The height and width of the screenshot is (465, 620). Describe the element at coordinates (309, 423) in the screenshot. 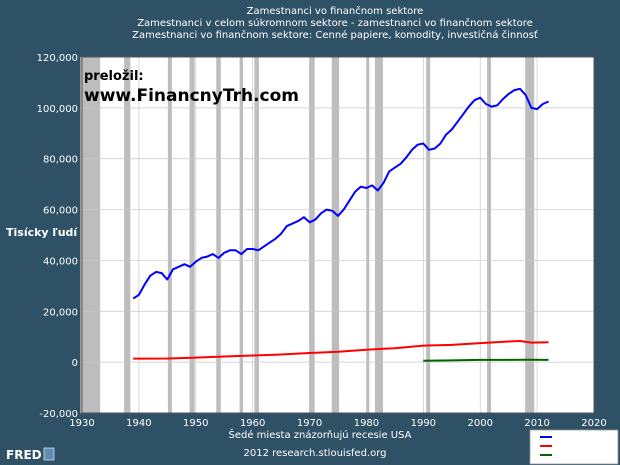

I see `x-tick-label: 1970` at that location.